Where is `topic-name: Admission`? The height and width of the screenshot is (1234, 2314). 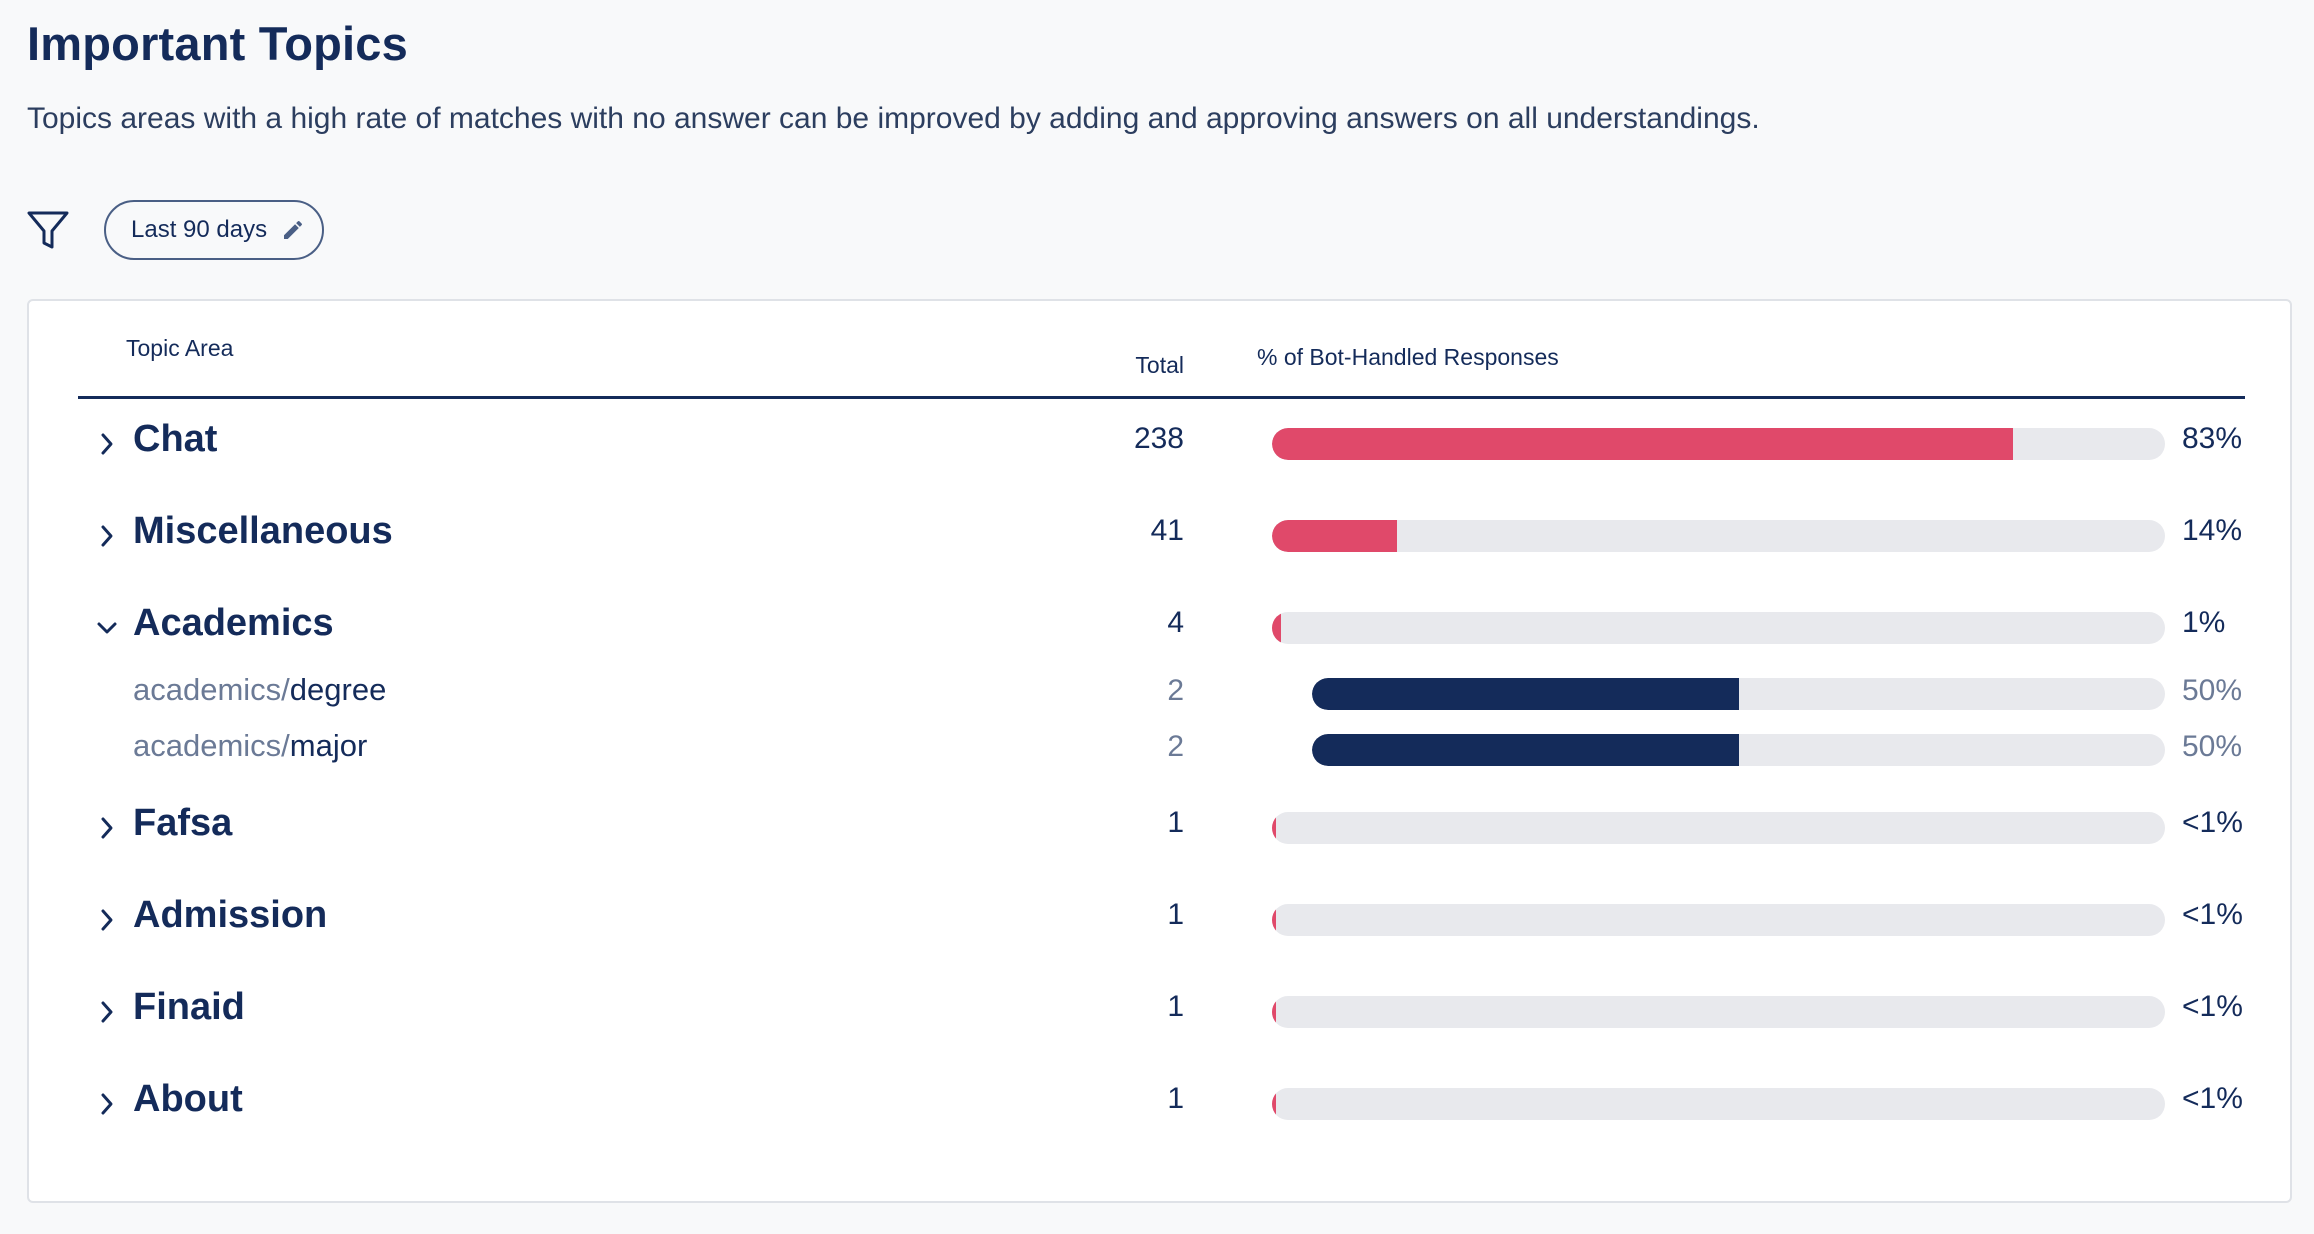 topic-name: Admission is located at coordinates (230, 915).